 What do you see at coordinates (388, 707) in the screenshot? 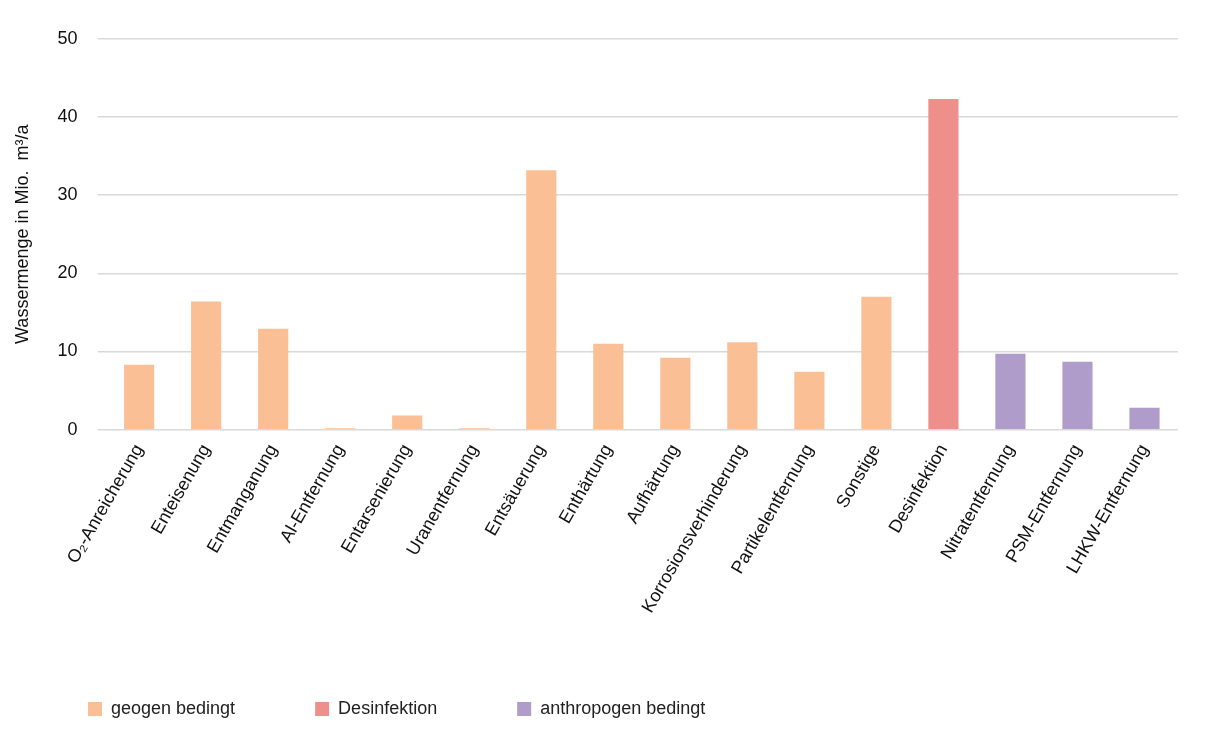
I see `legend-label: Desinfektion` at bounding box center [388, 707].